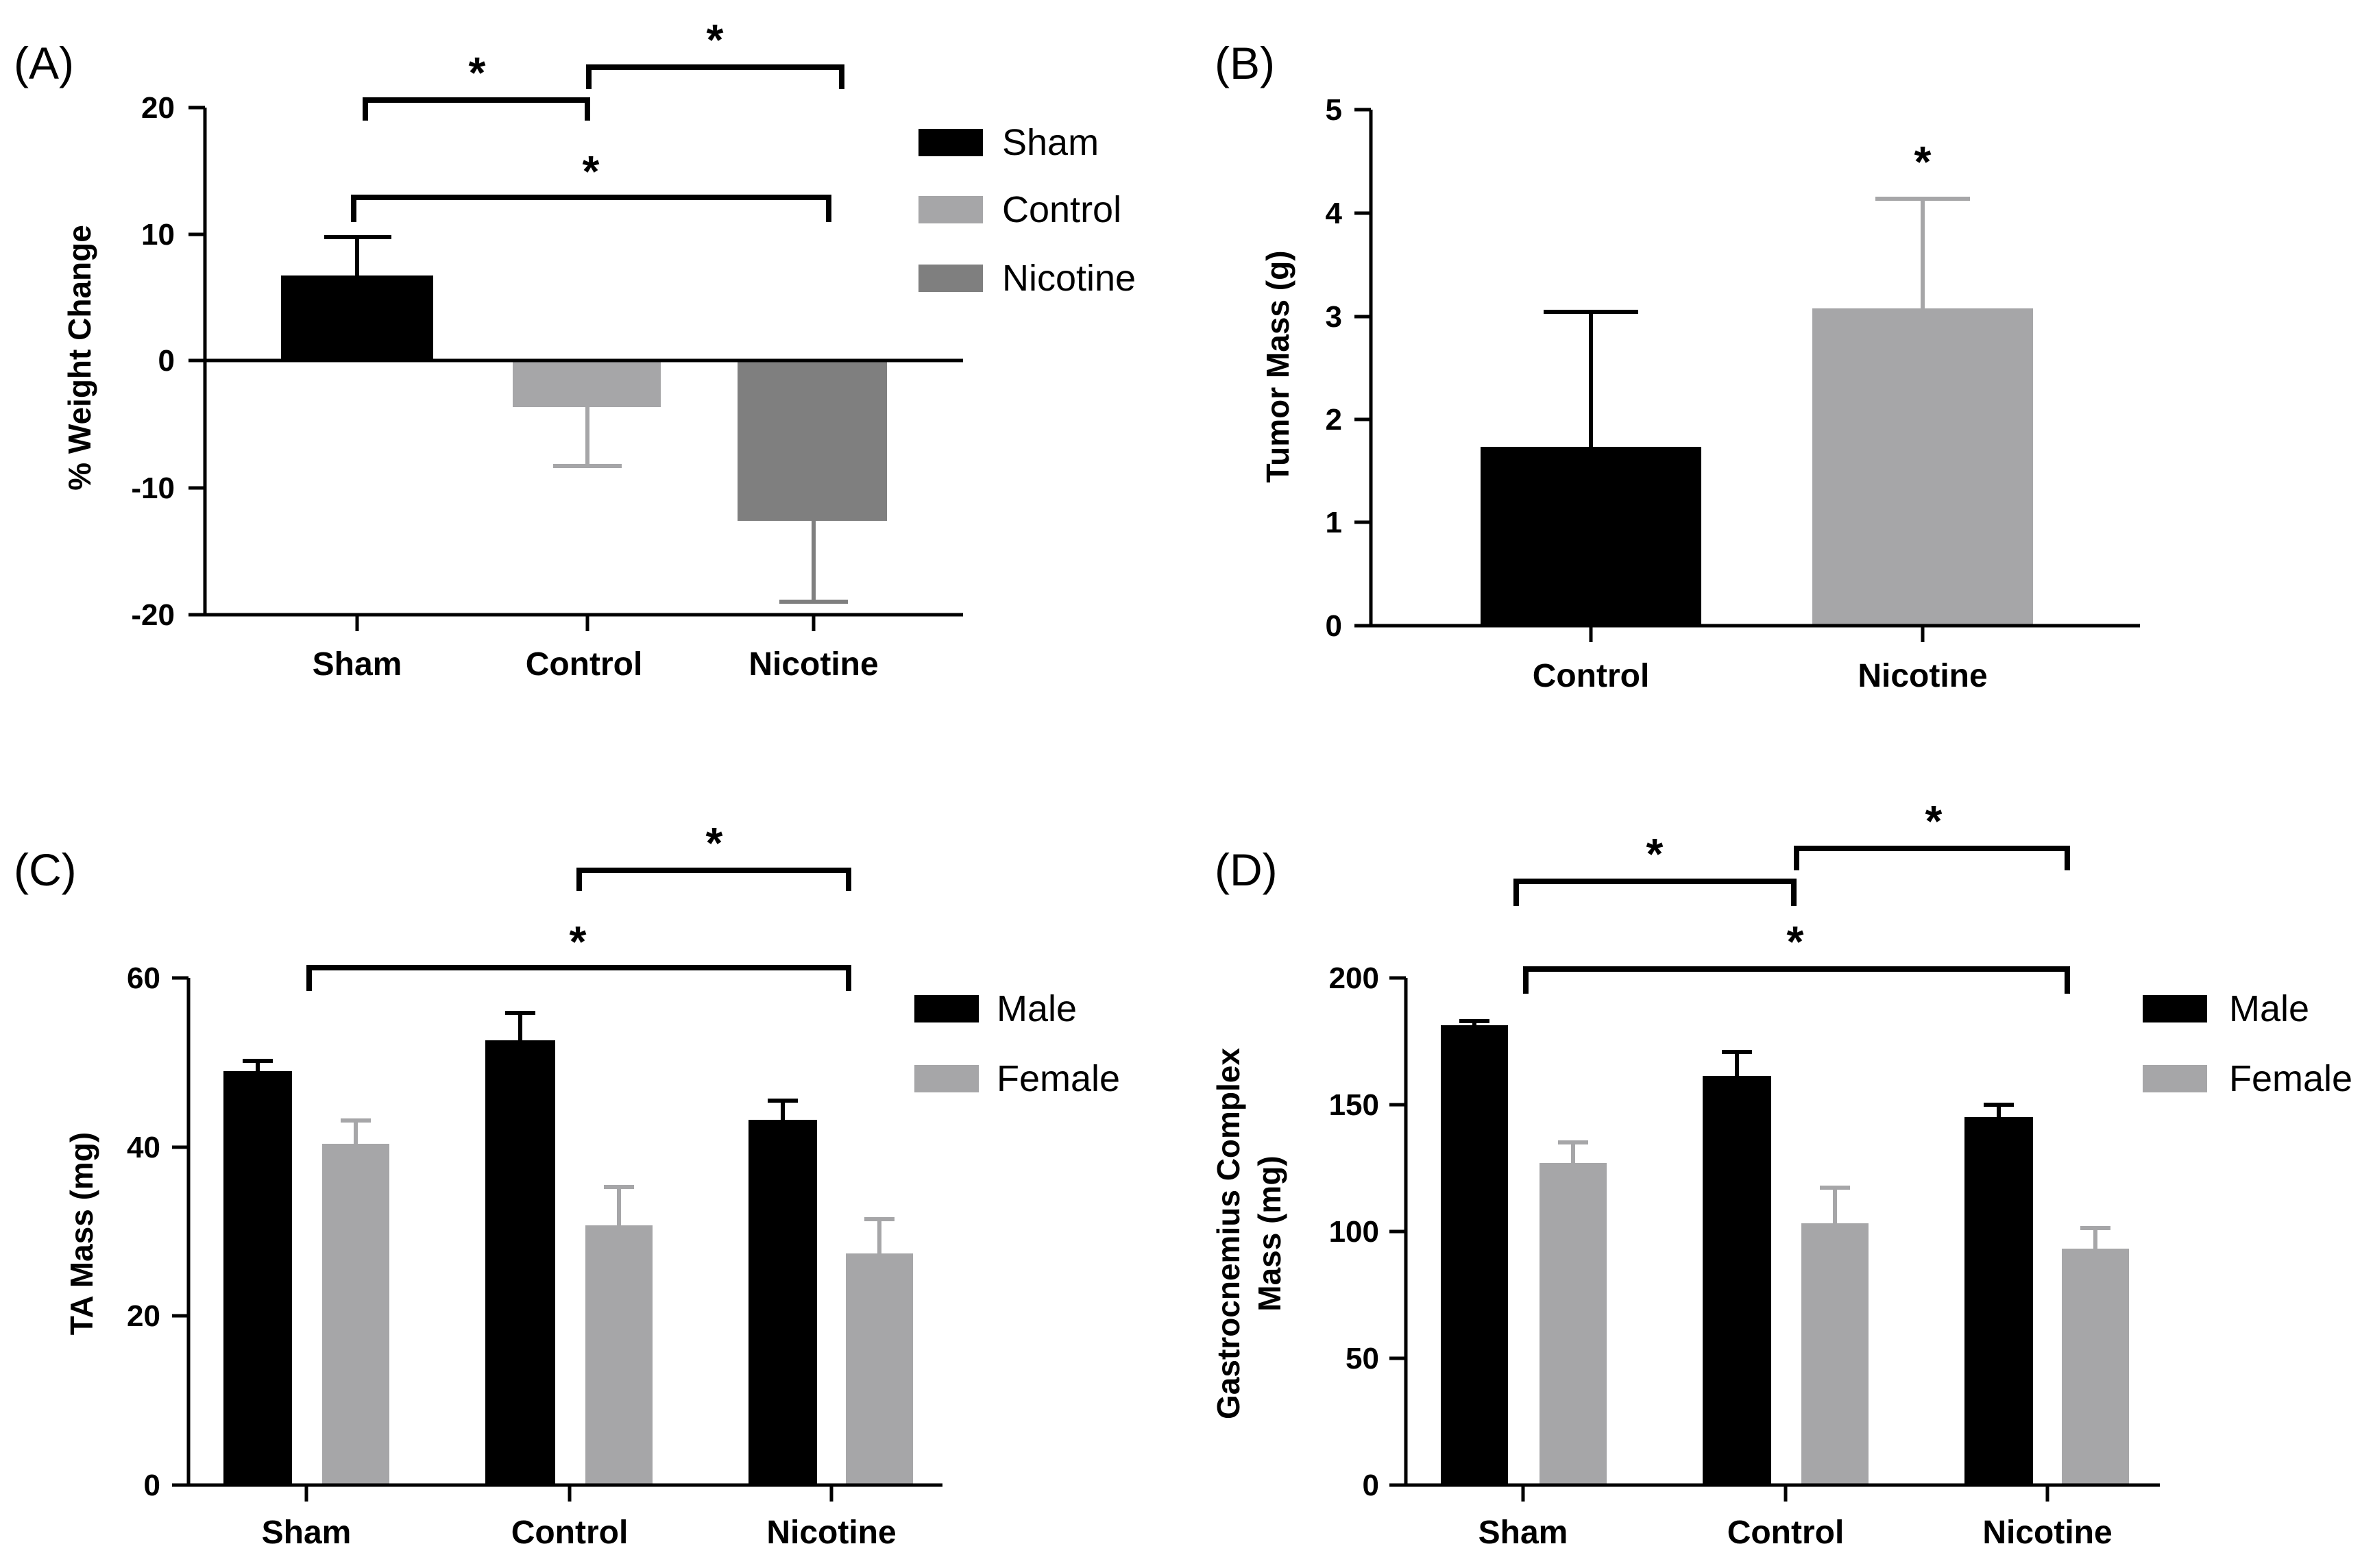  What do you see at coordinates (307, 1533) in the screenshot?
I see `panel-c-category: Sham` at bounding box center [307, 1533].